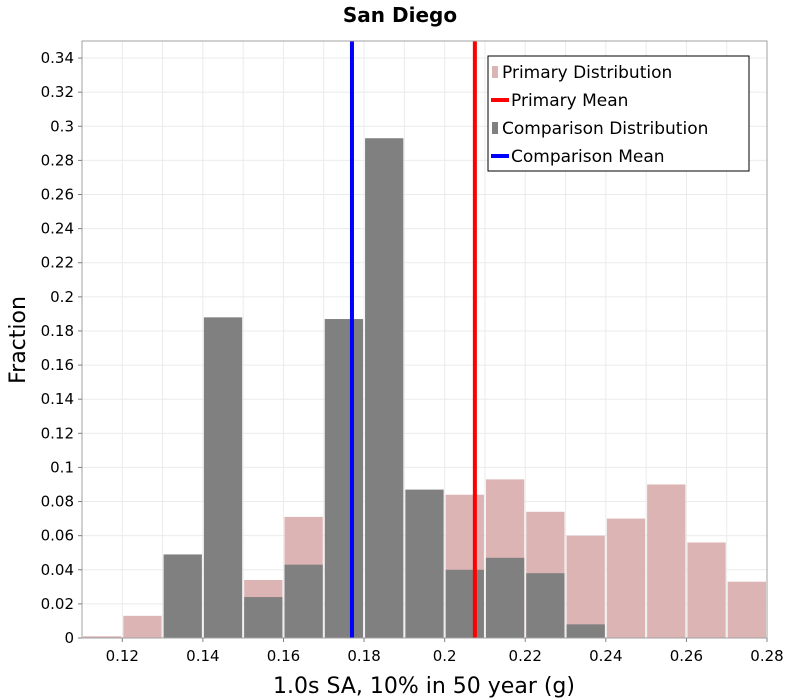 The image size is (800, 700). I want to click on y-tick-label: 0.34, so click(57, 58).